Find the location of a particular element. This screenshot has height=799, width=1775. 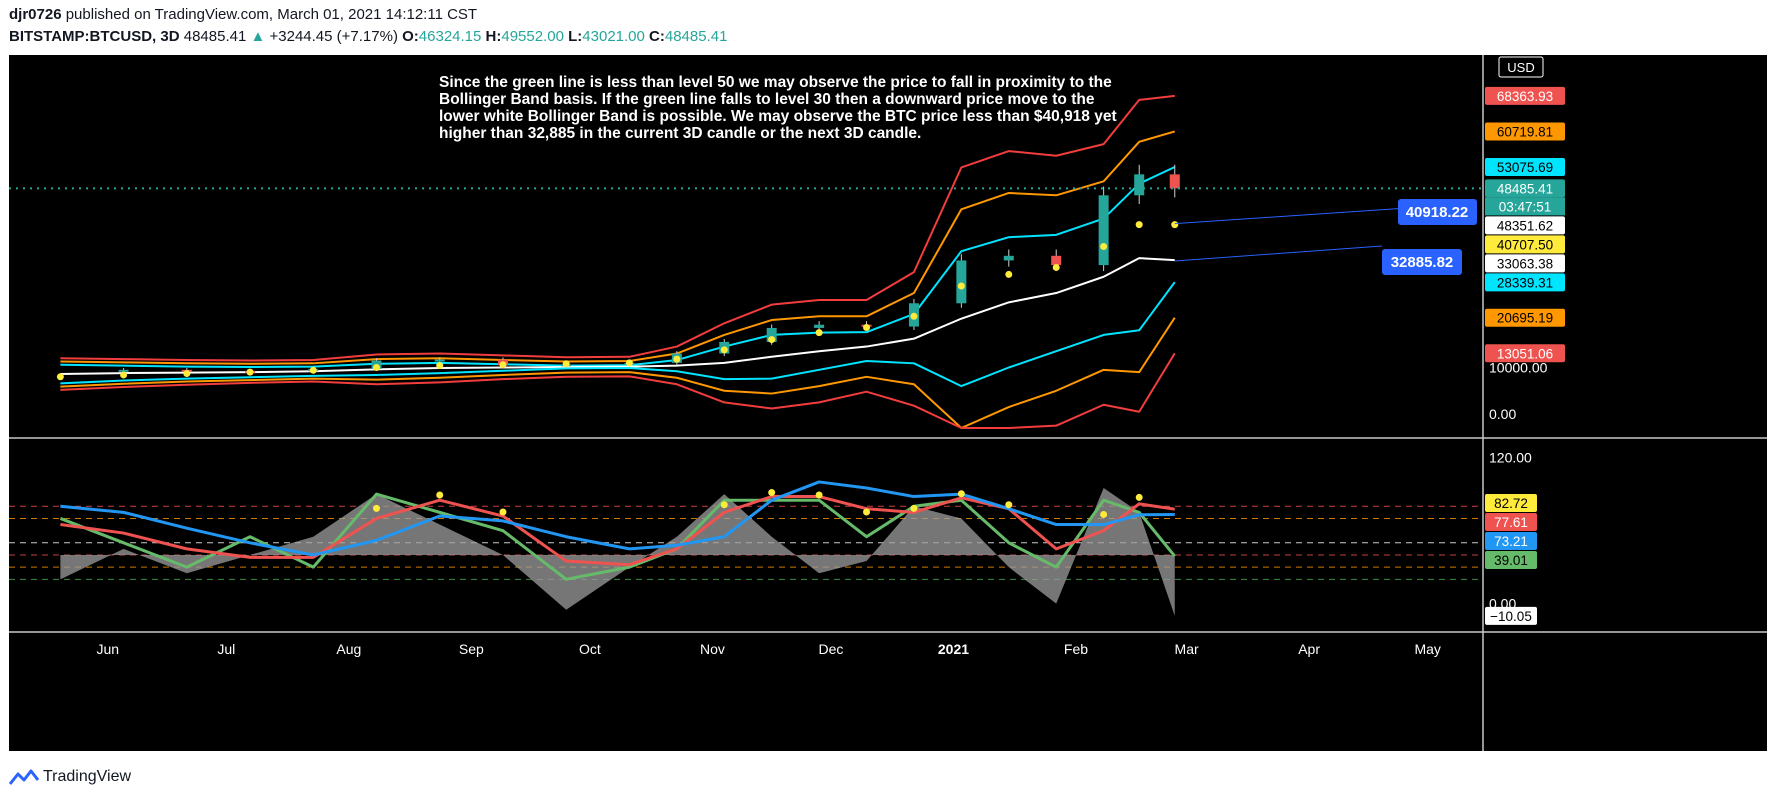

candle-down is located at coordinates (1174, 181).